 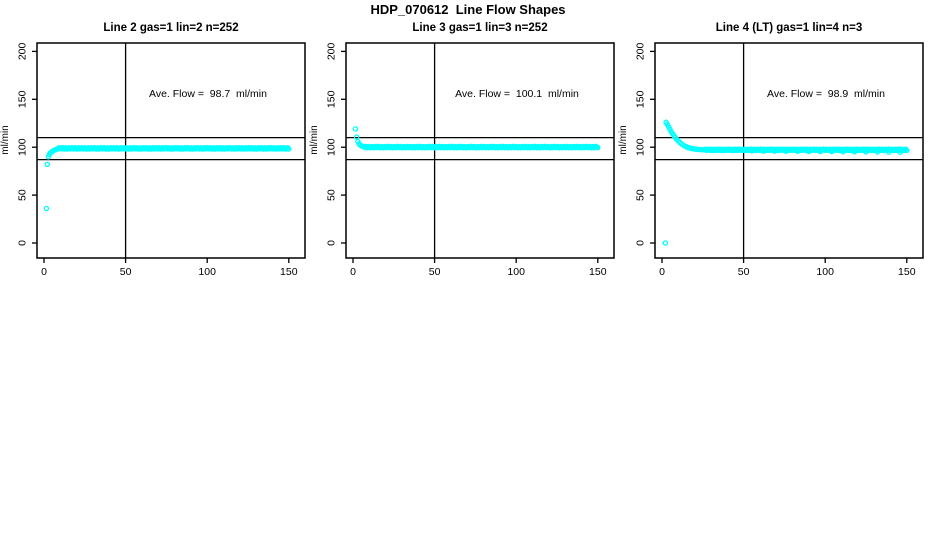 What do you see at coordinates (517, 94) in the screenshot?
I see `ave-flow-annotation: Ave. Flow = 100.1 ml/min` at bounding box center [517, 94].